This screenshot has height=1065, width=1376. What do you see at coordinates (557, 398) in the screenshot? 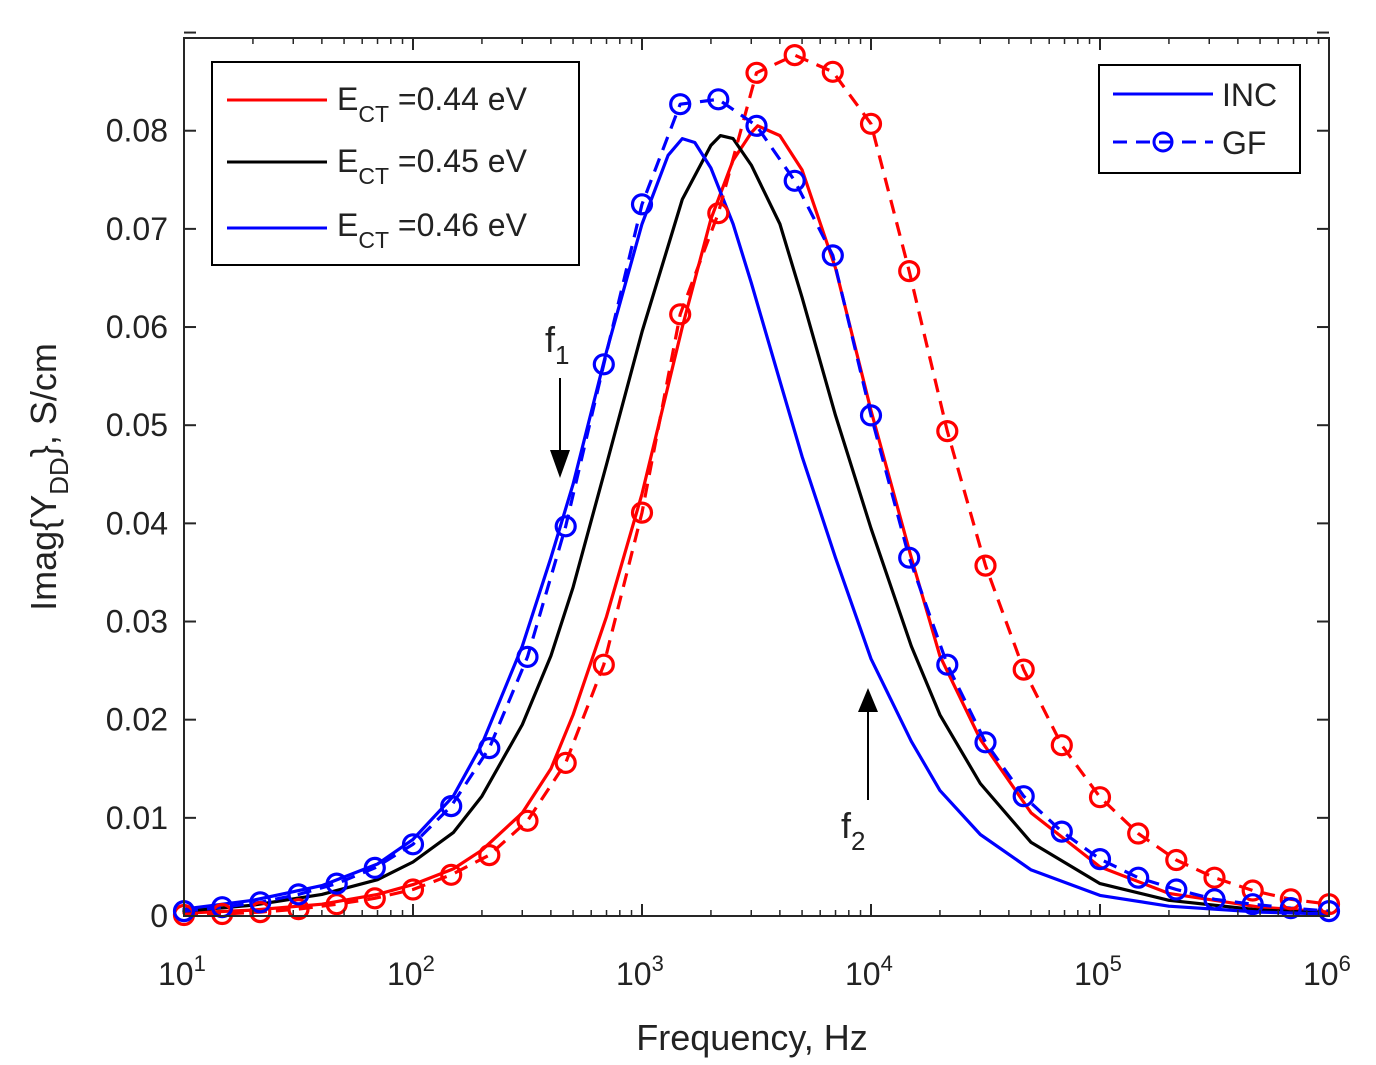
I see `annotation-f1: f1` at bounding box center [557, 398].